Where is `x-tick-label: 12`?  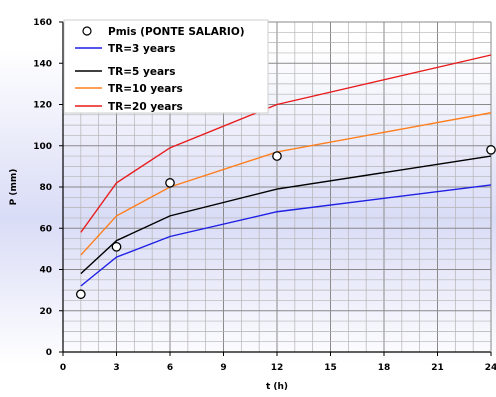
x-tick-label: 12 is located at coordinates (277, 368).